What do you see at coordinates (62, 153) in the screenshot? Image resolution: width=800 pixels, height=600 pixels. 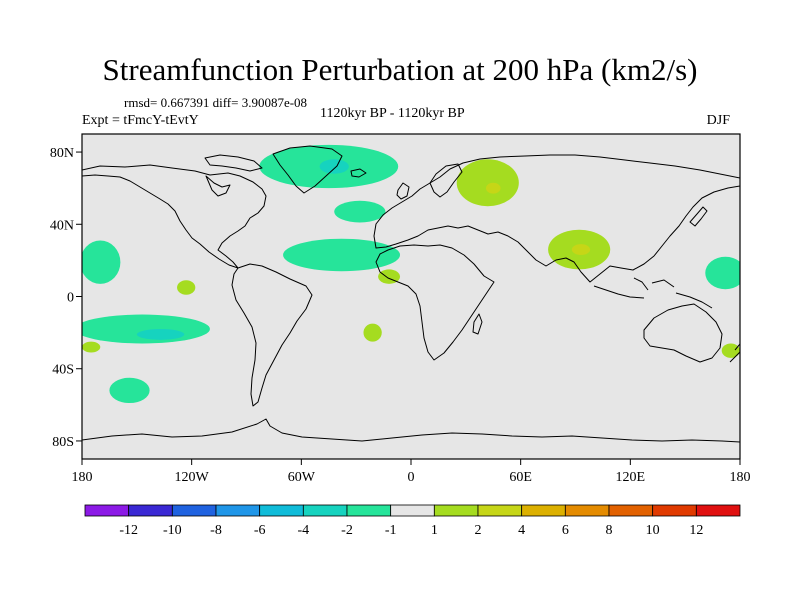 I see `y-tick-label: 80N` at bounding box center [62, 153].